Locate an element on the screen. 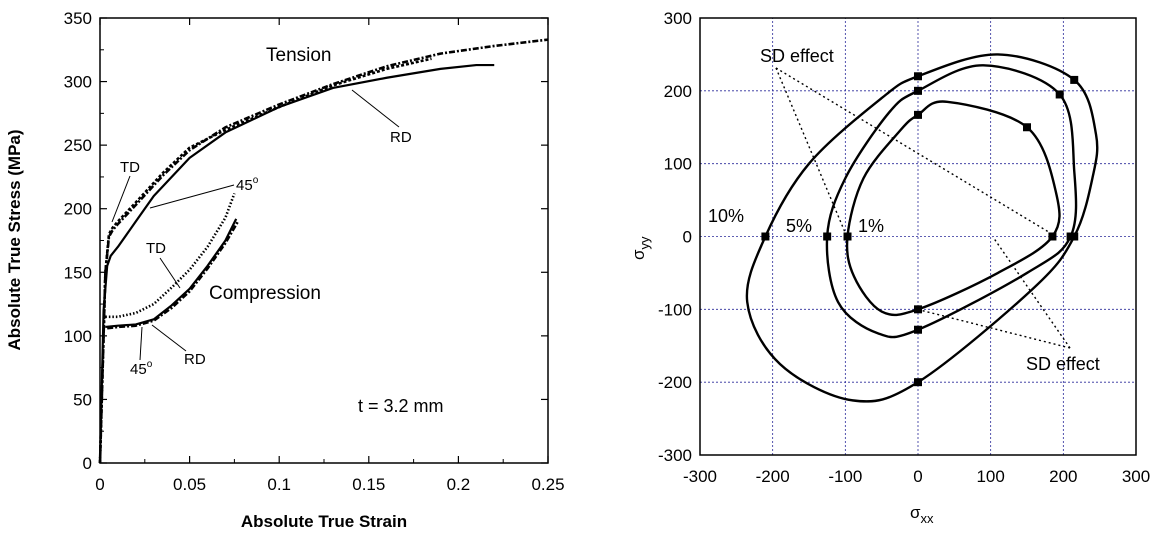 The width and height of the screenshot is (1161, 533). label-10-percent: 10% is located at coordinates (726, 216).